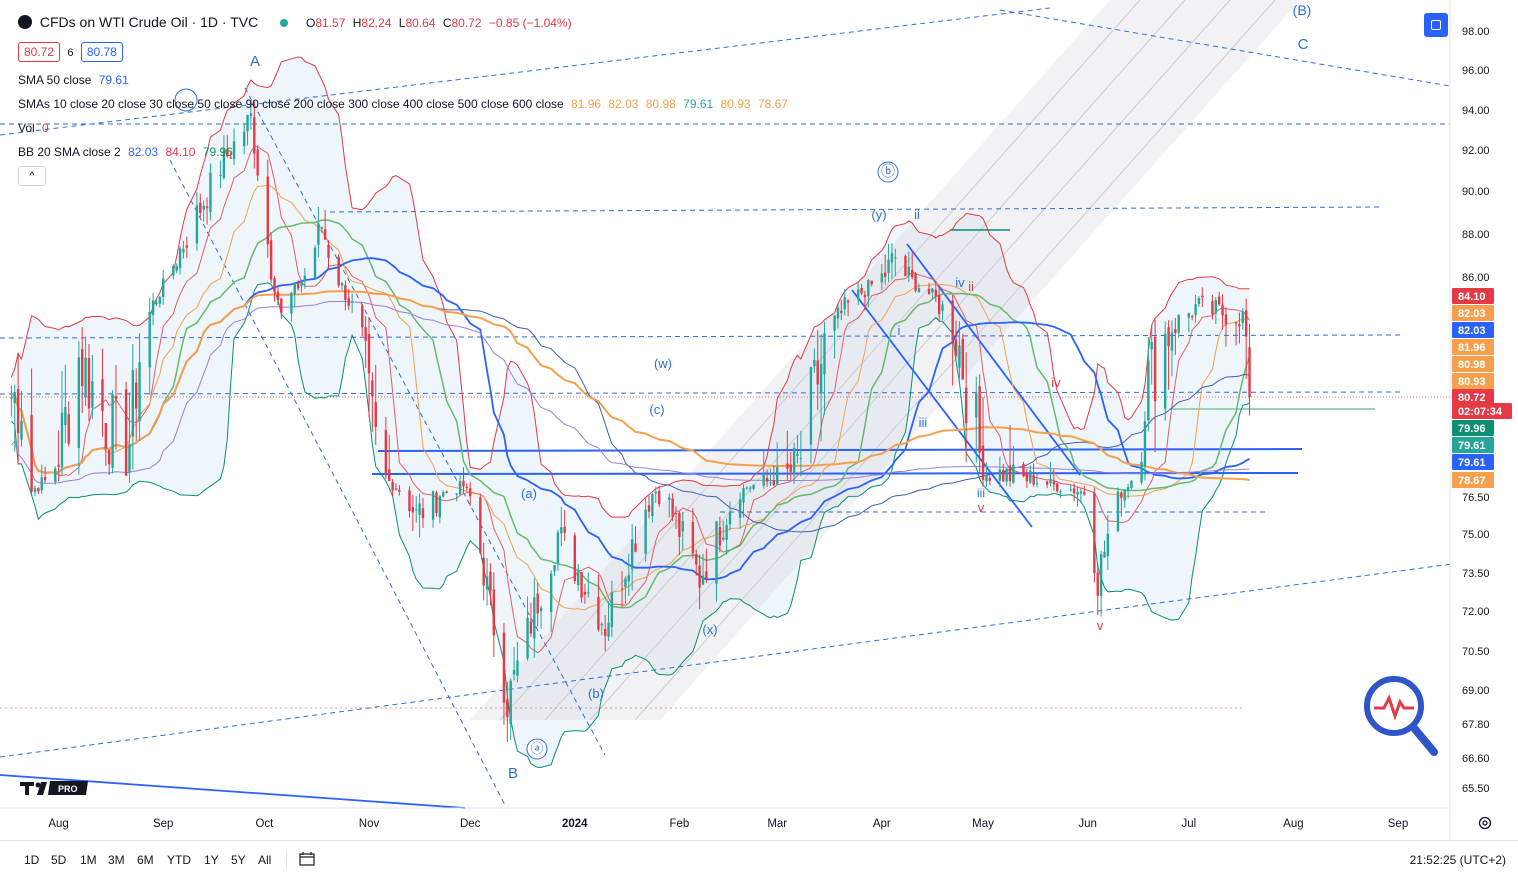  What do you see at coordinates (772, 104) in the screenshot?
I see `smas-value-6: 78.67` at bounding box center [772, 104].